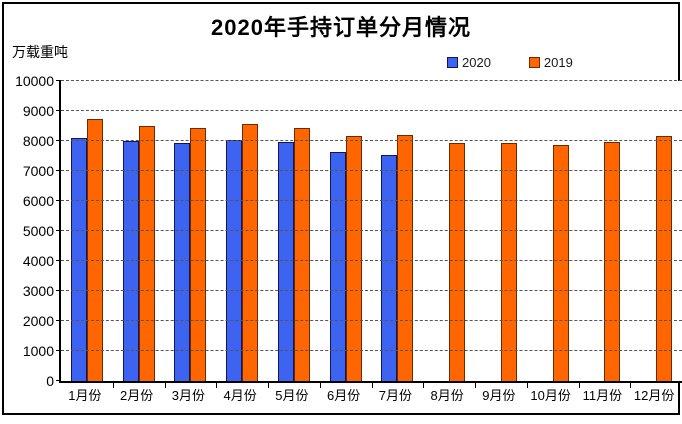 The image size is (682, 424). I want to click on bar-2020-5月份, so click(285, 261).